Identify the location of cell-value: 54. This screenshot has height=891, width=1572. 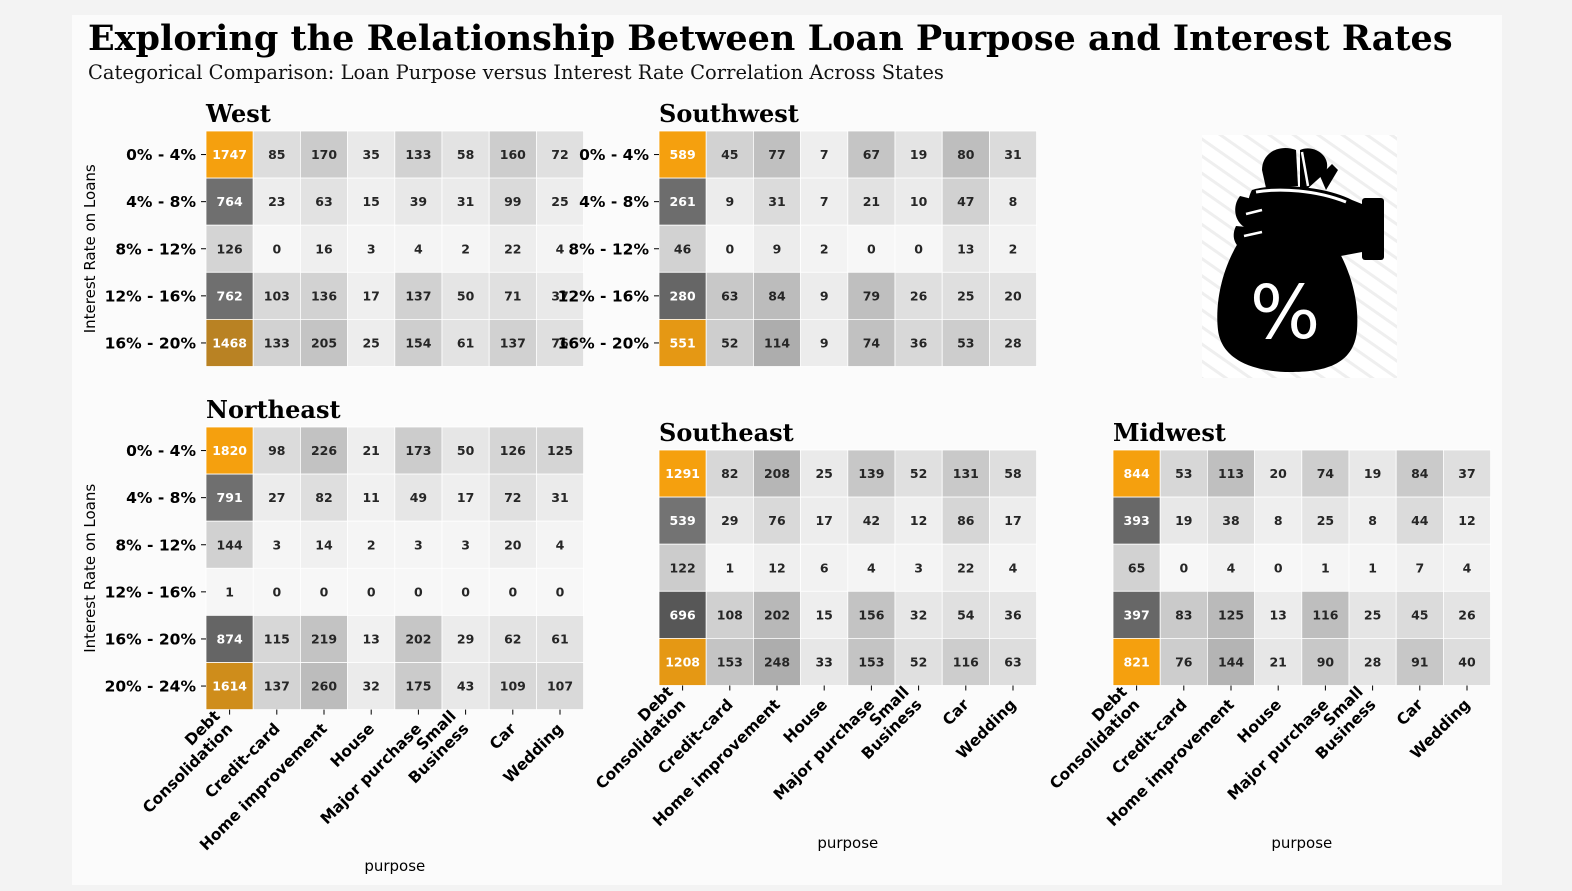
(966, 614).